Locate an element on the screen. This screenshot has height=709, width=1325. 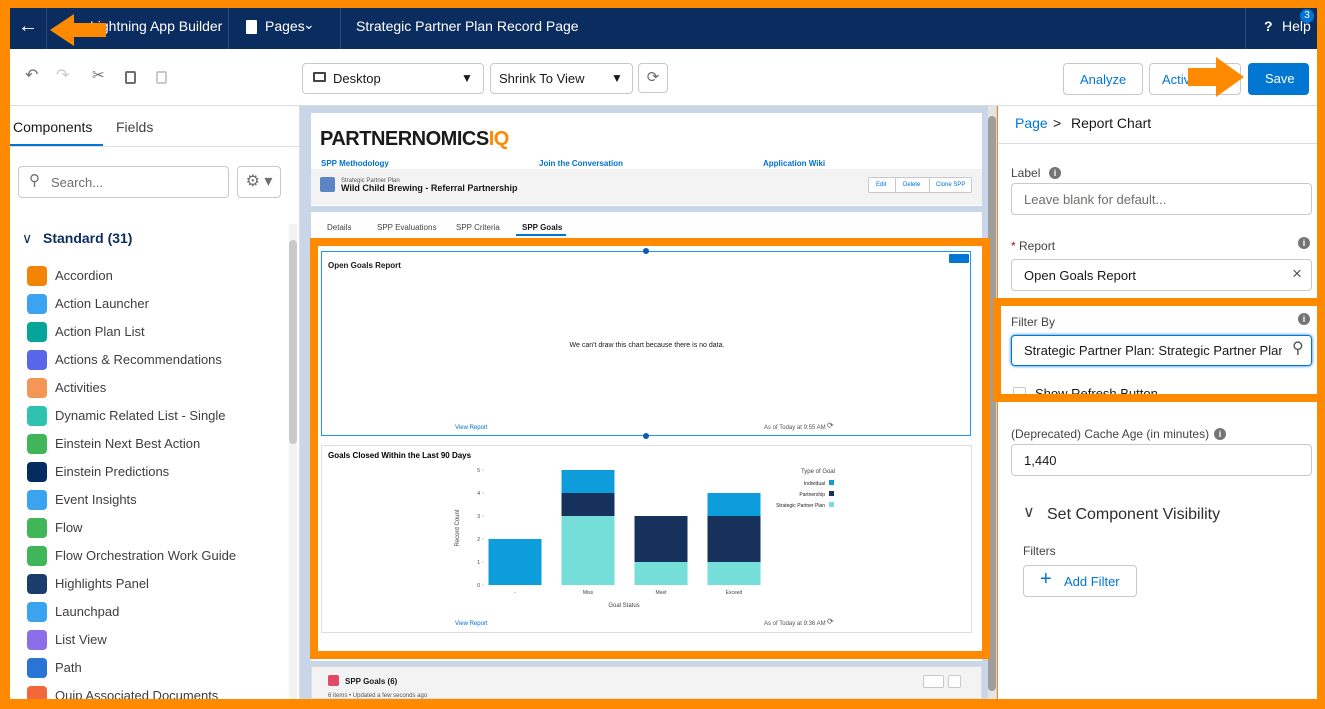
component-item: Action Launcher is located at coordinates (102, 303).